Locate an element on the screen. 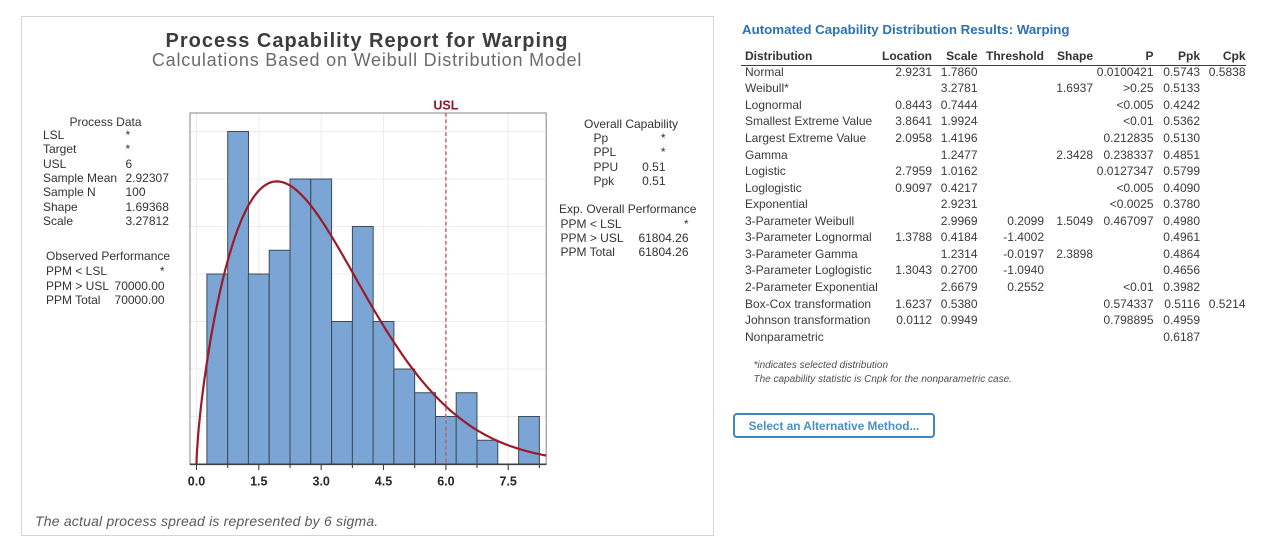 The image size is (1280, 559). svg-text: 1.5 is located at coordinates (258, 482).